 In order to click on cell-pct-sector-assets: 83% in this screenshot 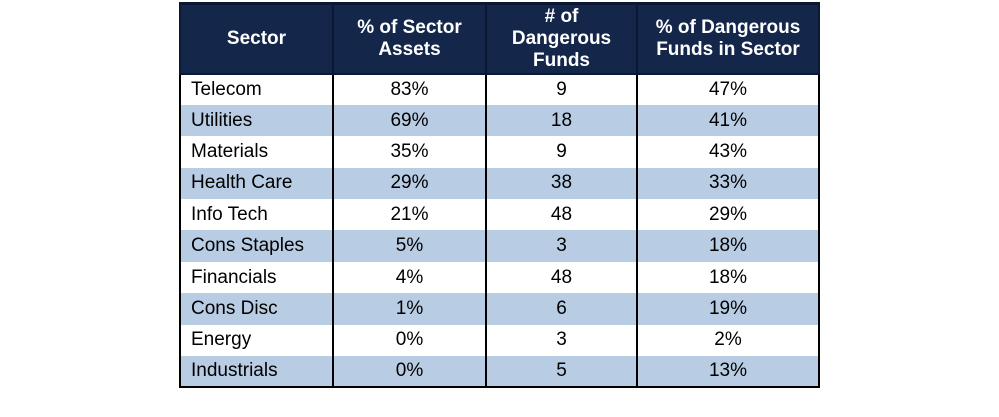, I will do `click(409, 89)`.